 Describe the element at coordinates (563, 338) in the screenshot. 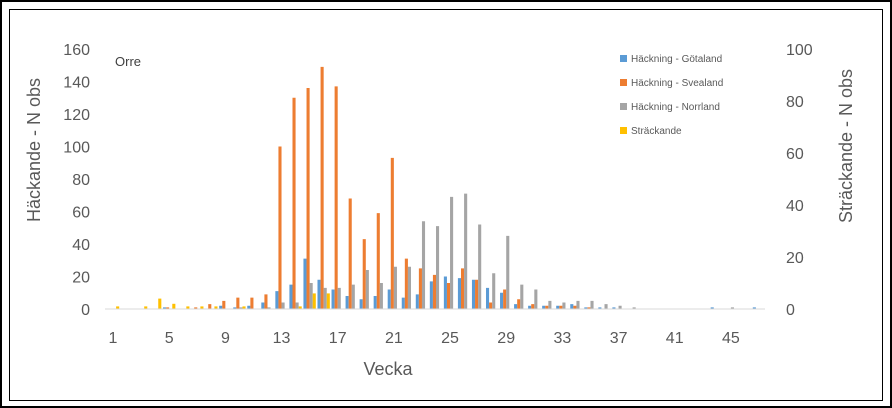

I see `x-tick-label: 33` at that location.